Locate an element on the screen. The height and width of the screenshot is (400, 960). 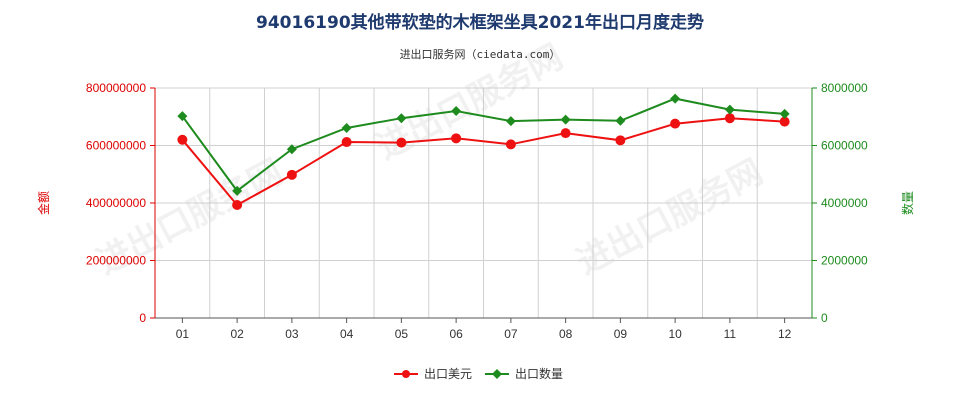
left-axis-ticks: 0 200000000 400000000 600000000 800000000 is located at coordinates (120, 203).